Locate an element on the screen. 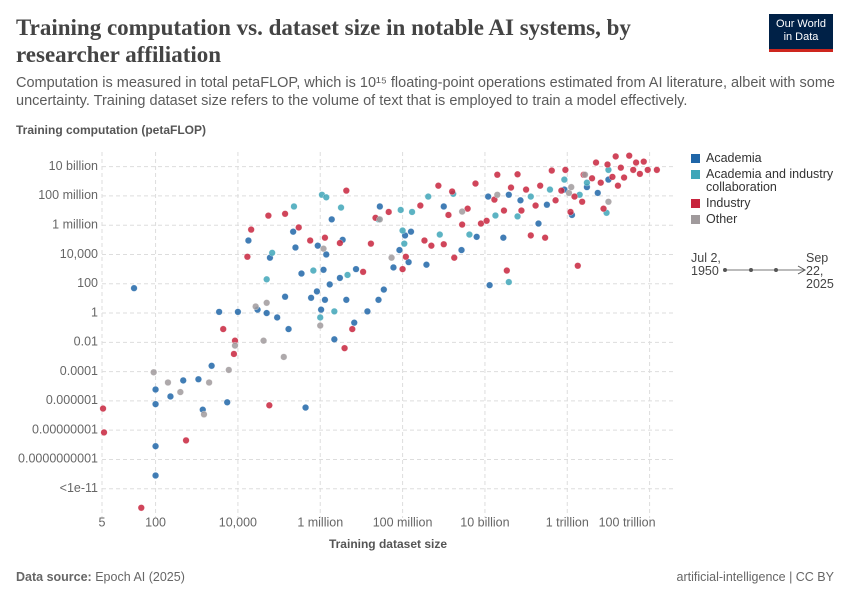 The height and width of the screenshot is (600, 850). y-tick-label: 0.0001 is located at coordinates (79, 371).